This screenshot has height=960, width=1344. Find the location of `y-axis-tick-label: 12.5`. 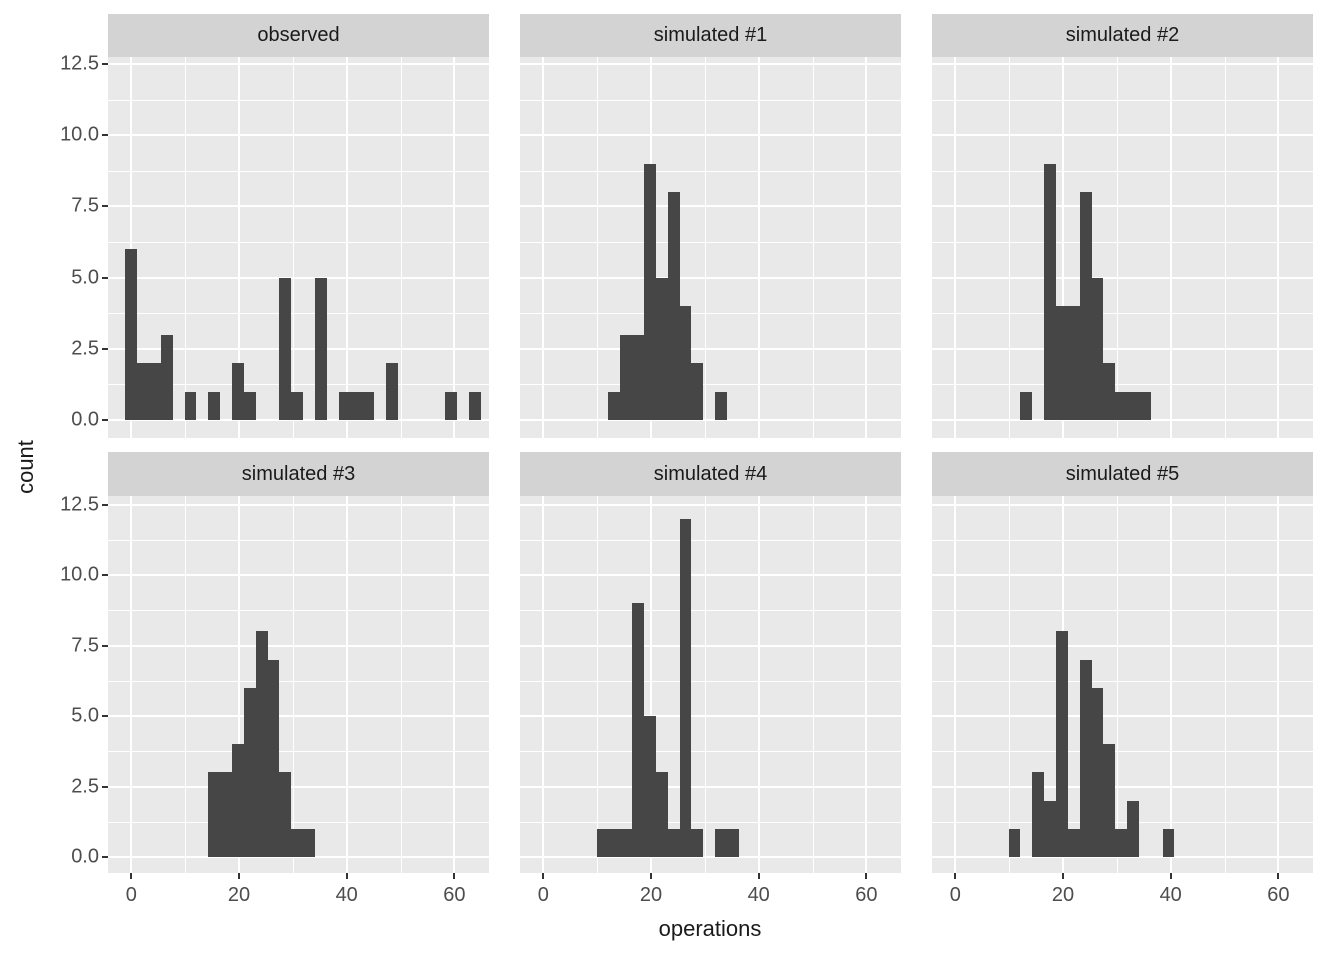

y-axis-tick-label: 12.5 is located at coordinates (79, 63).